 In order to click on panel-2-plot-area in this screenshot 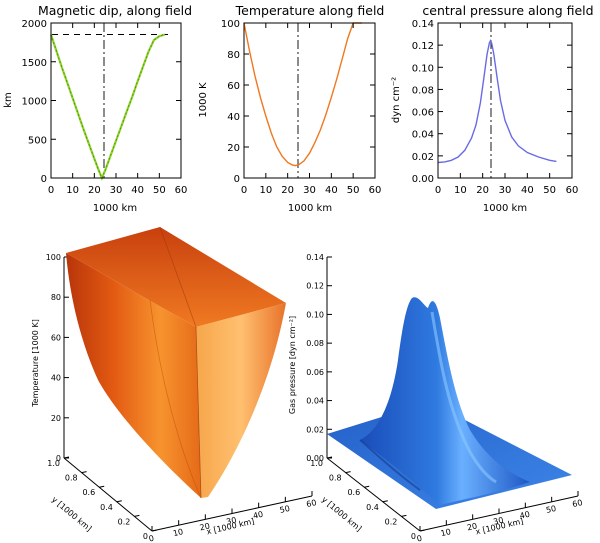, I will do `click(302, 100)`.